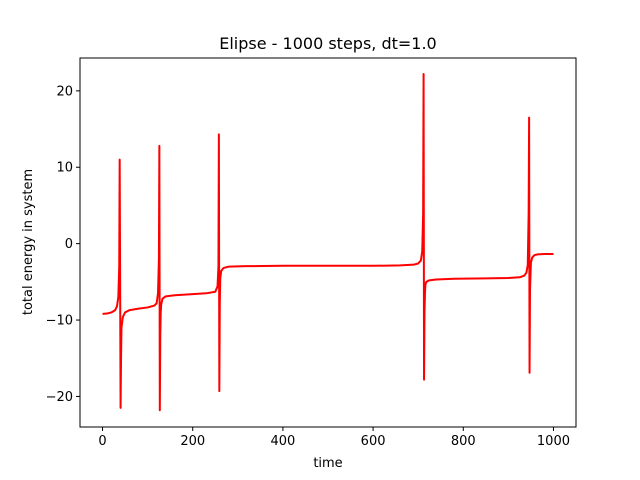 The image size is (640, 480). Describe the element at coordinates (64, 91) in the screenshot. I see `y-tick-label: 20` at that location.